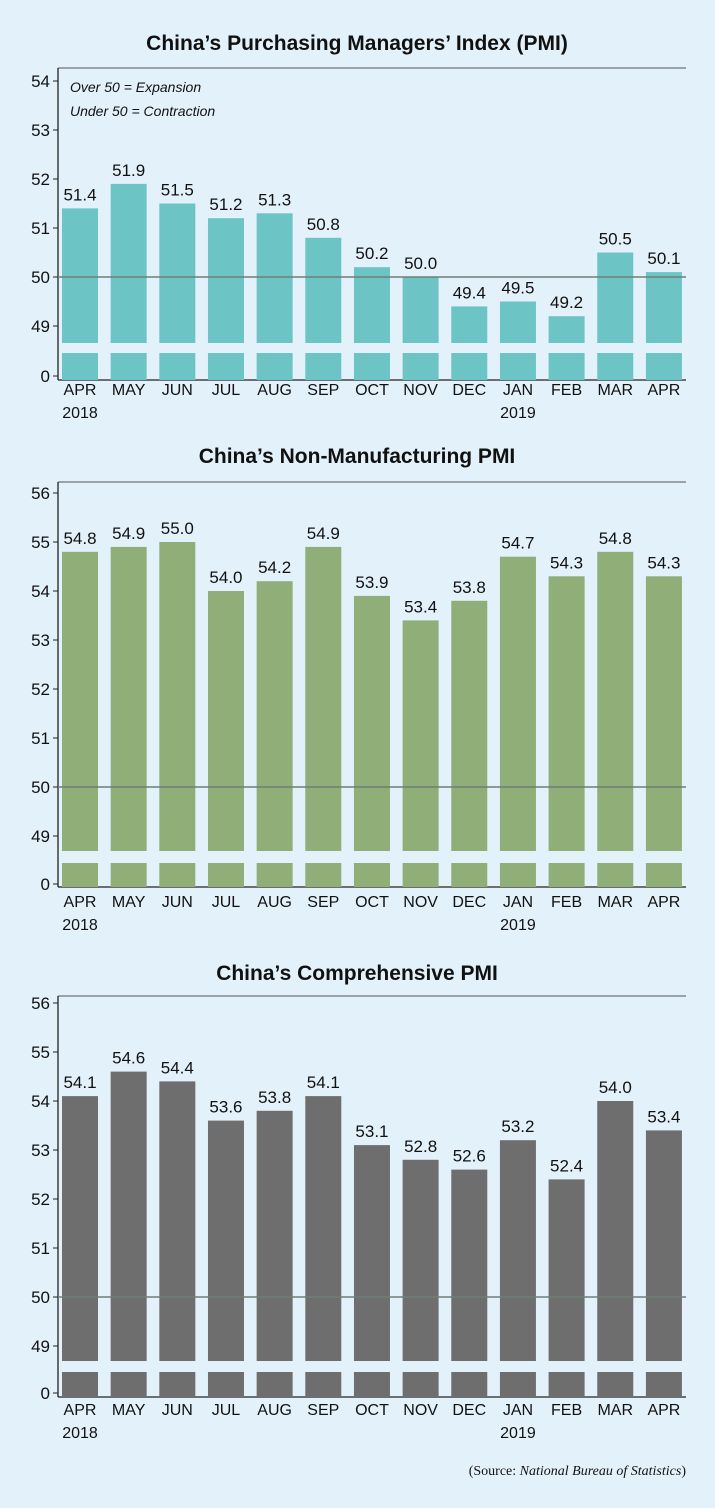 This screenshot has height=1508, width=715. Describe the element at coordinates (578, 1471) in the screenshot. I see `source-note: (Source: National Bureau of Statistics)` at that location.